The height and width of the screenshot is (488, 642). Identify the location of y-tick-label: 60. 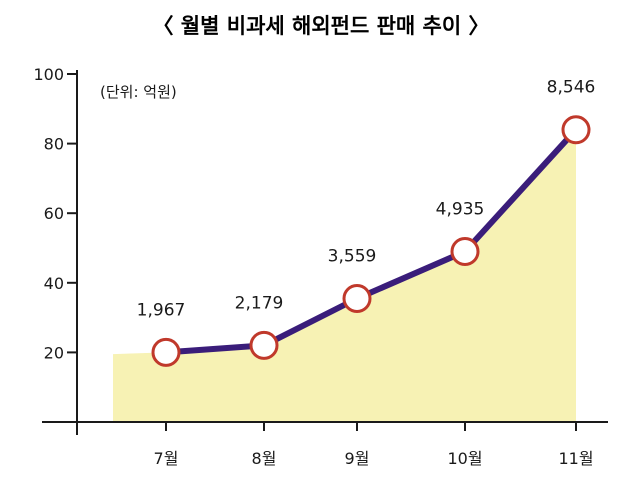
(54, 213).